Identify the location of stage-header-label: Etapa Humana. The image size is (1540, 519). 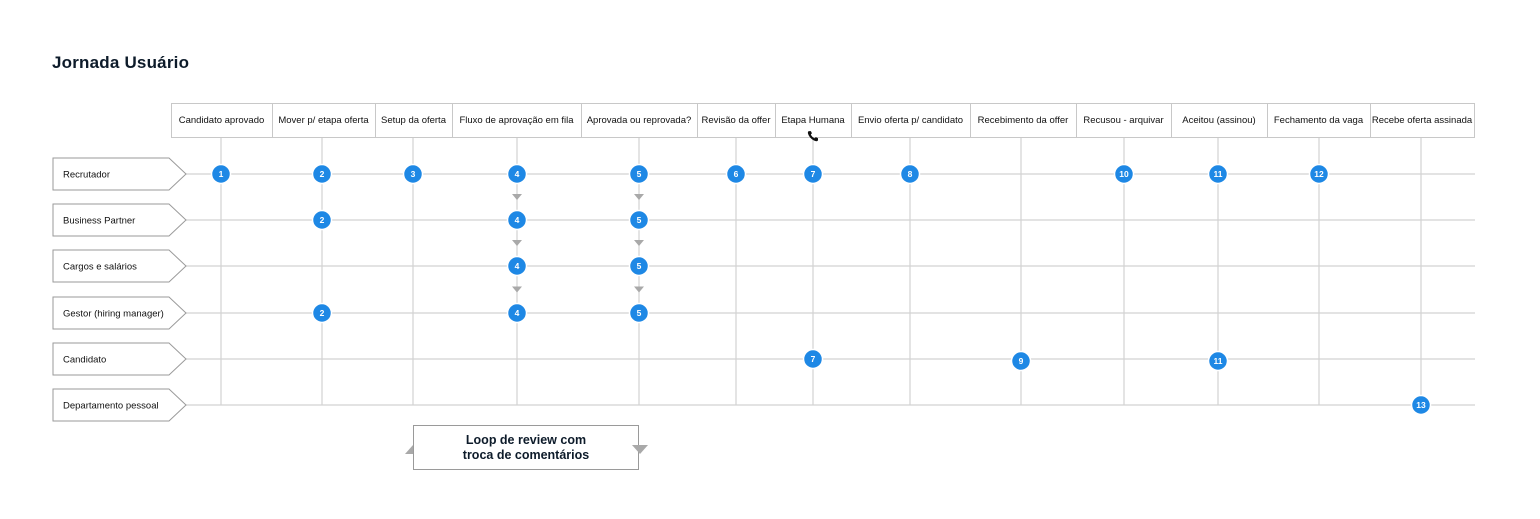
(813, 120).